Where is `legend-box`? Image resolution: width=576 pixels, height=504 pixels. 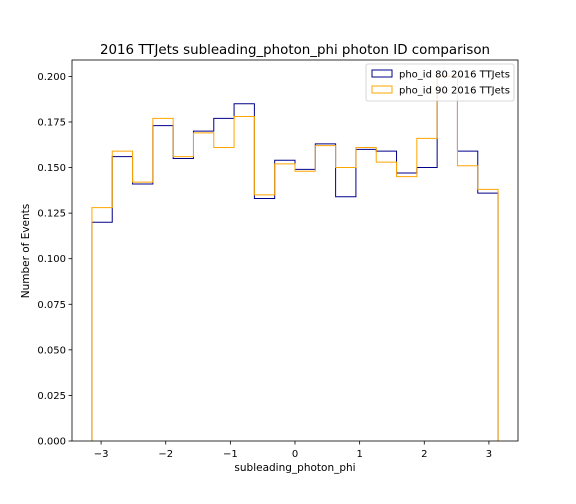
legend-box is located at coordinates (440, 82).